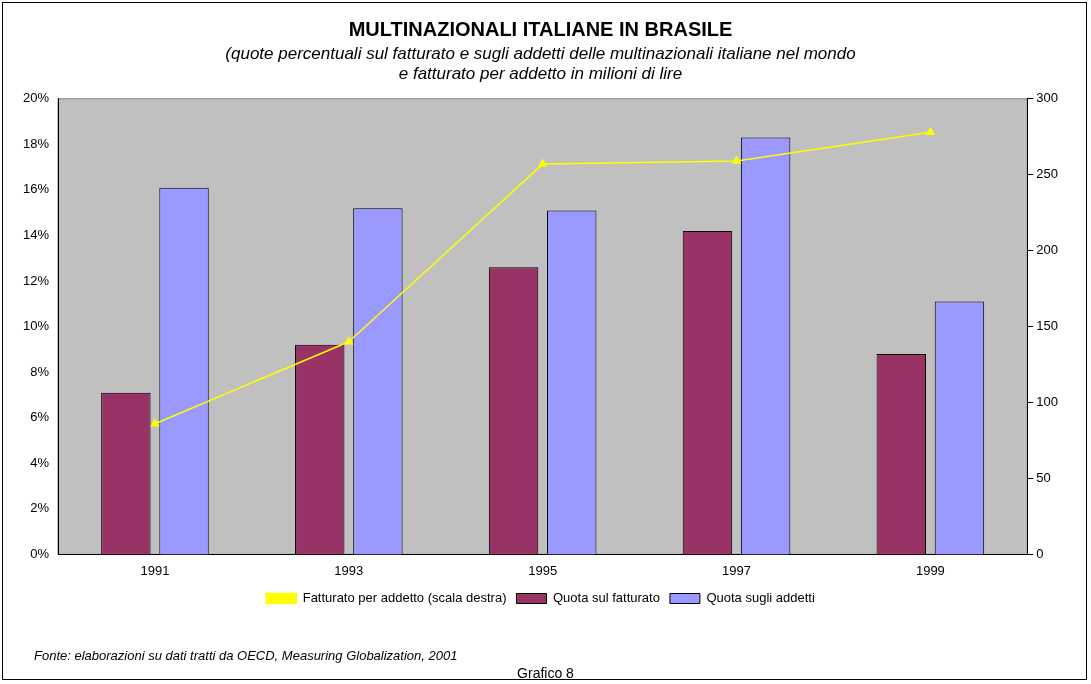 This screenshot has height=684, width=1091. I want to click on y-tick-label: 20%, so click(36, 98).